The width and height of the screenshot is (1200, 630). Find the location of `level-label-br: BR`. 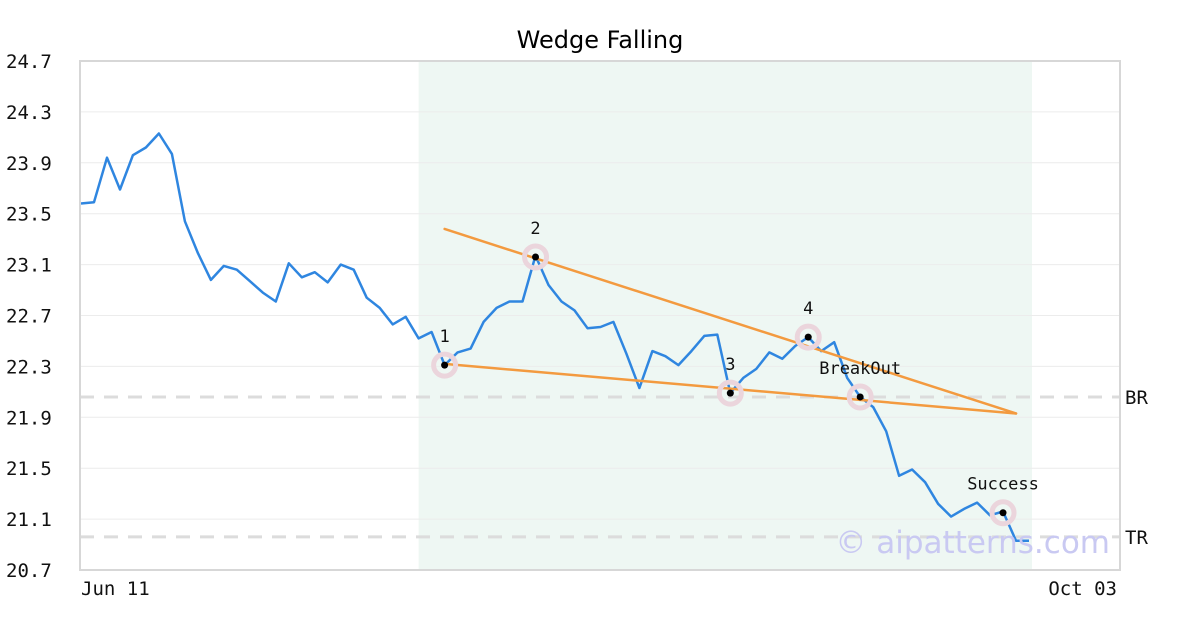

level-label-br: BR is located at coordinates (1136, 398).